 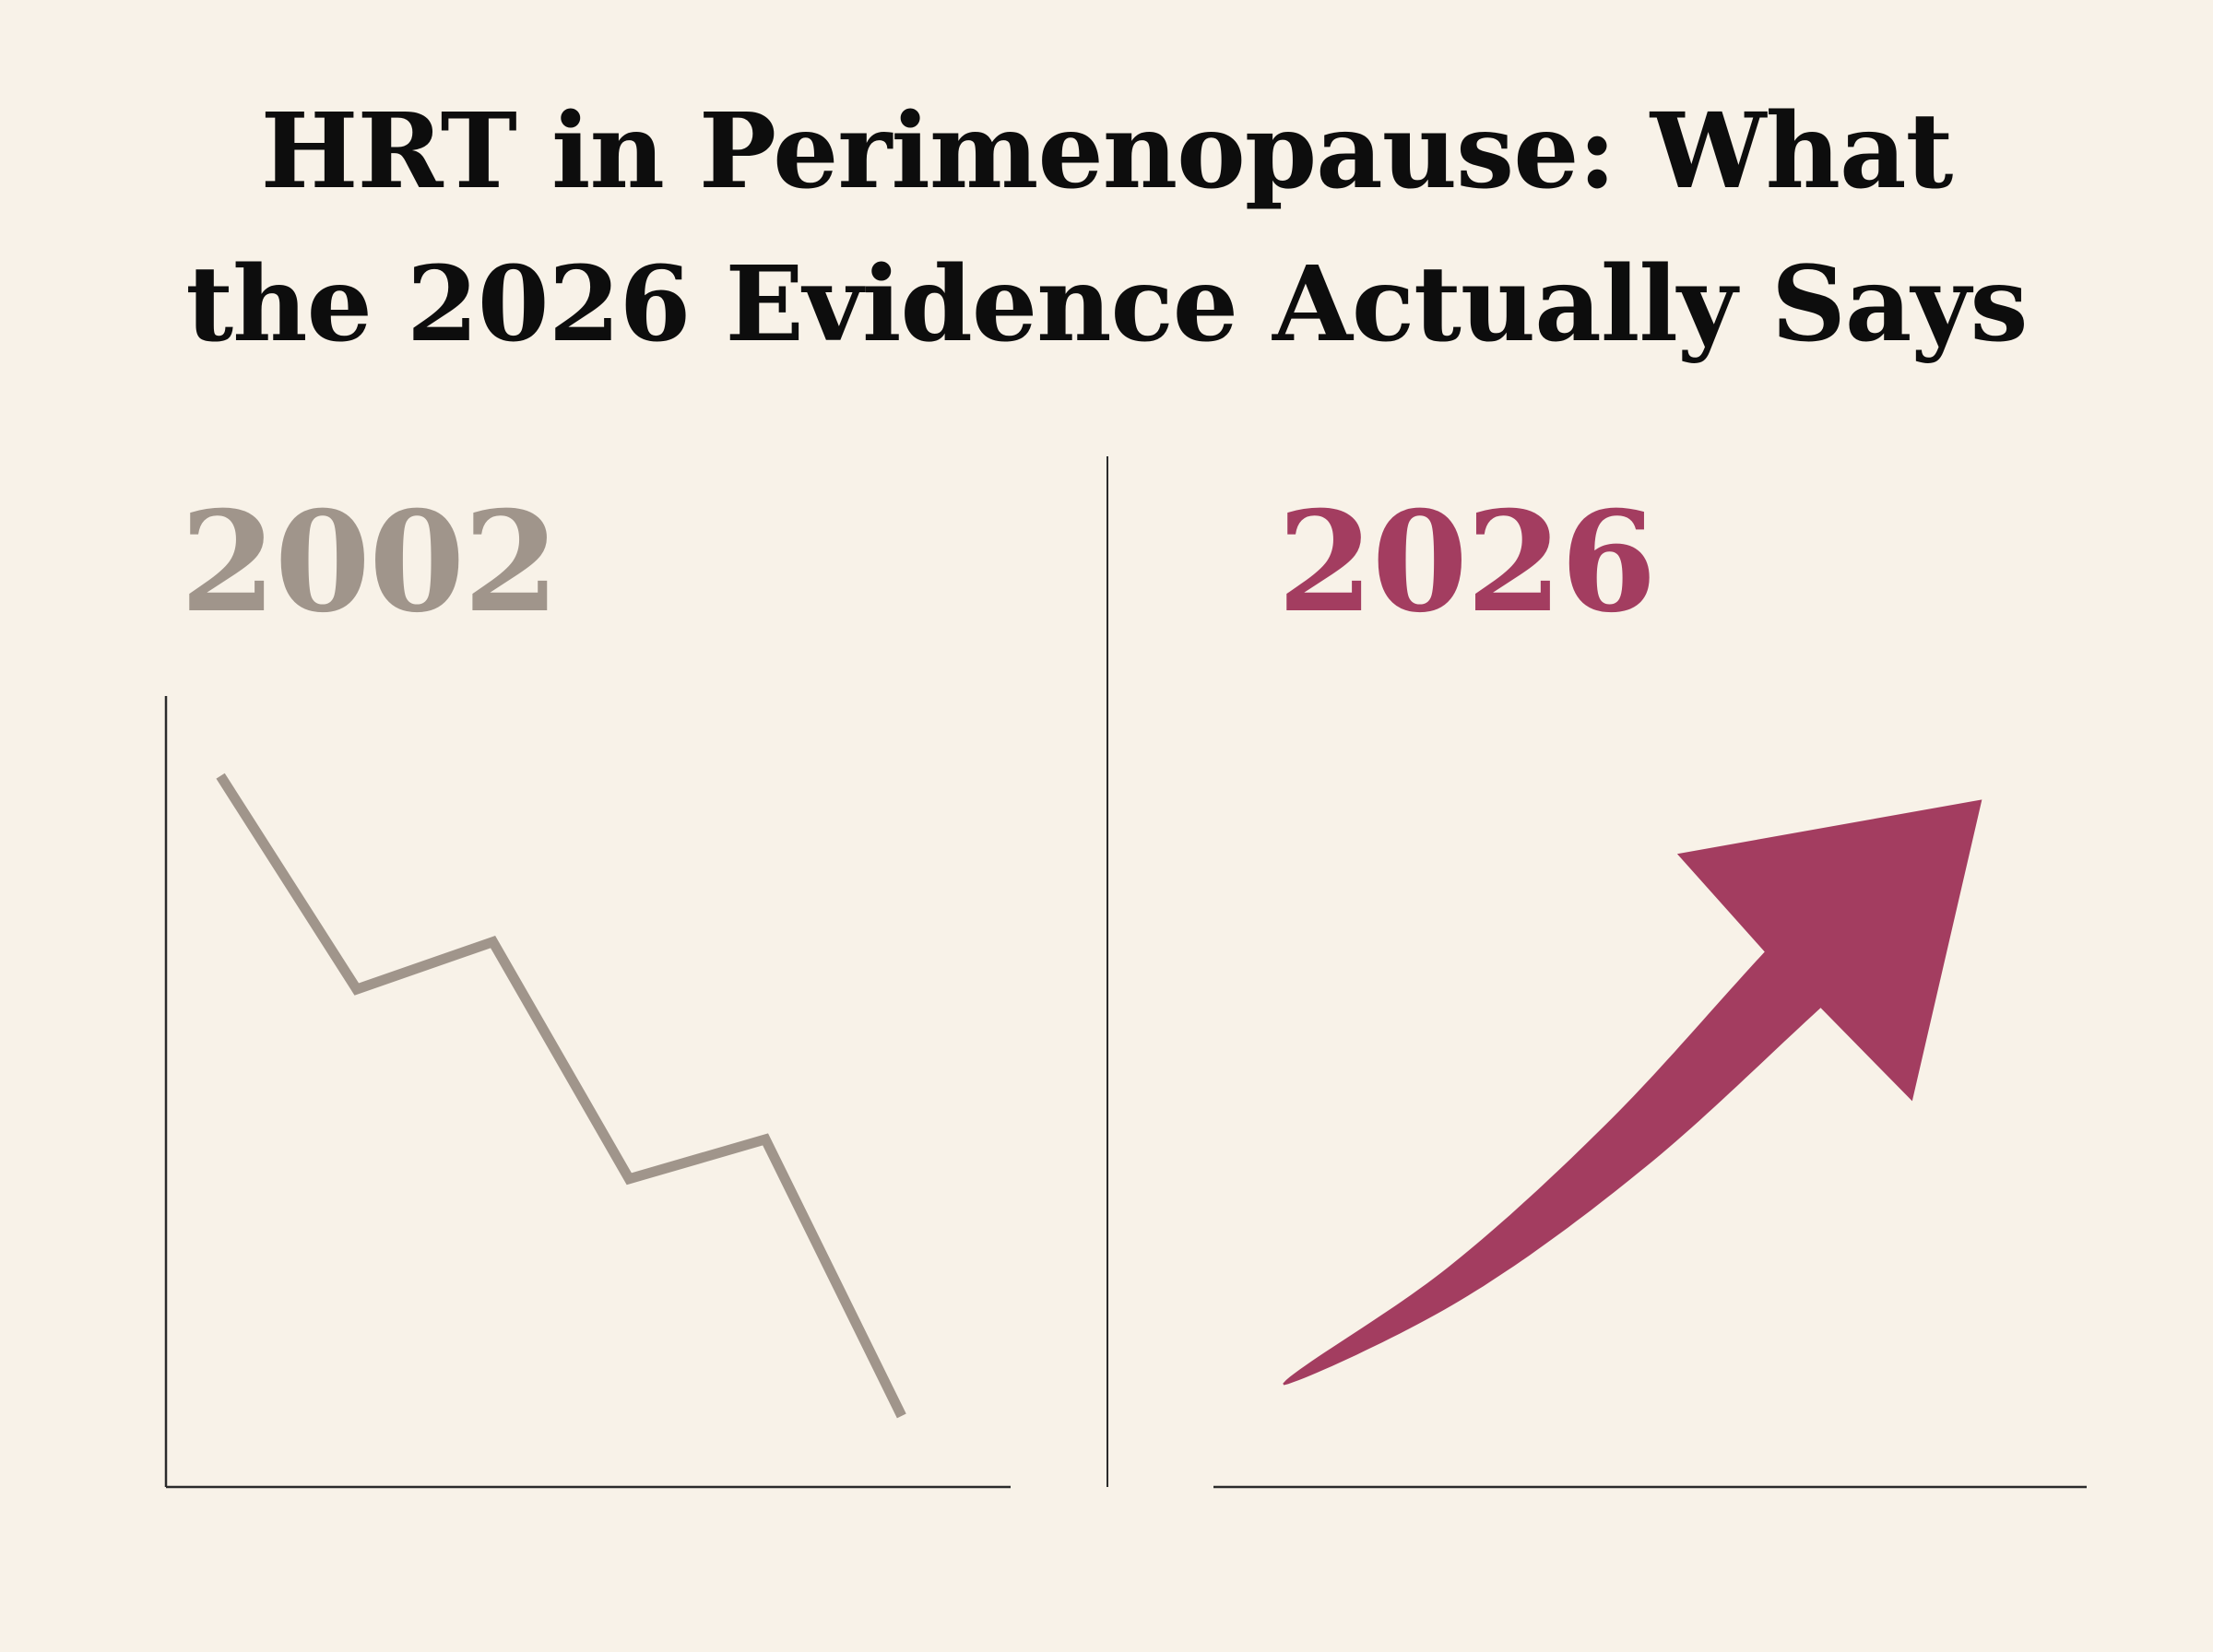 What do you see at coordinates (1106, 304) in the screenshot?
I see `title-line-2: the 2026 Evidence Actually Says` at bounding box center [1106, 304].